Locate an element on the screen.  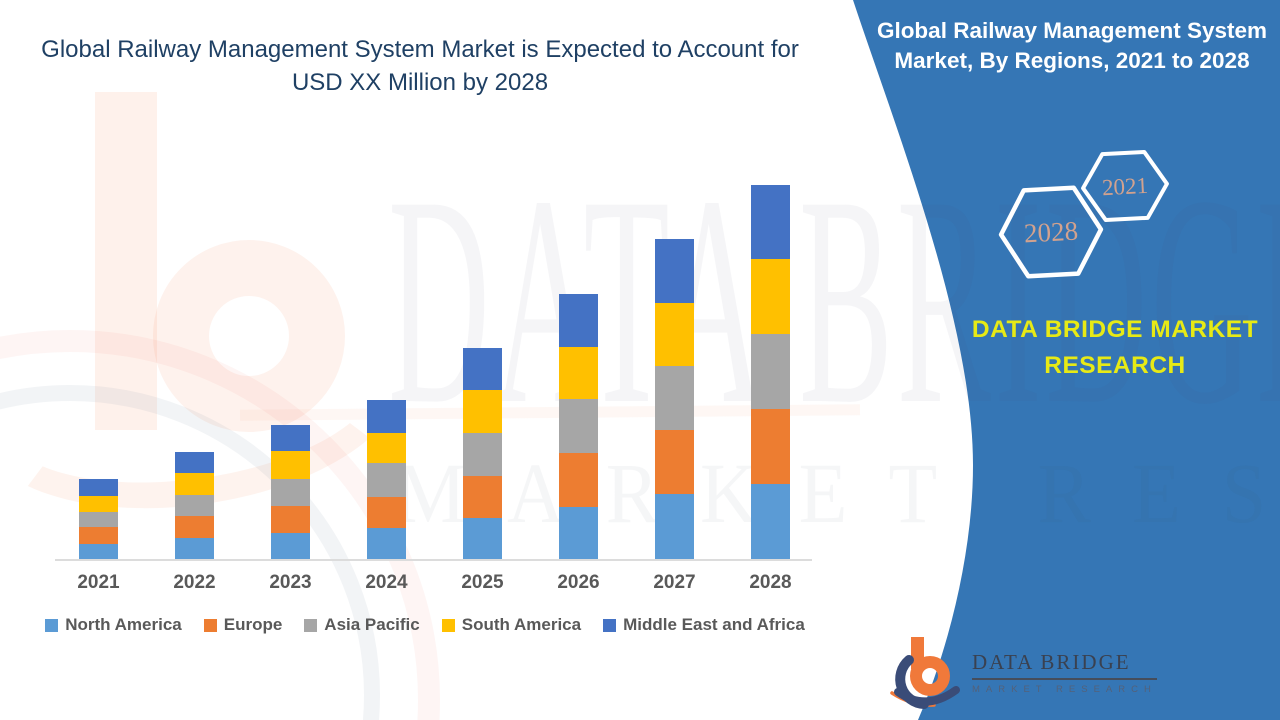
chart-title-line2: USD XX Million by 2028 is located at coordinates (420, 83).